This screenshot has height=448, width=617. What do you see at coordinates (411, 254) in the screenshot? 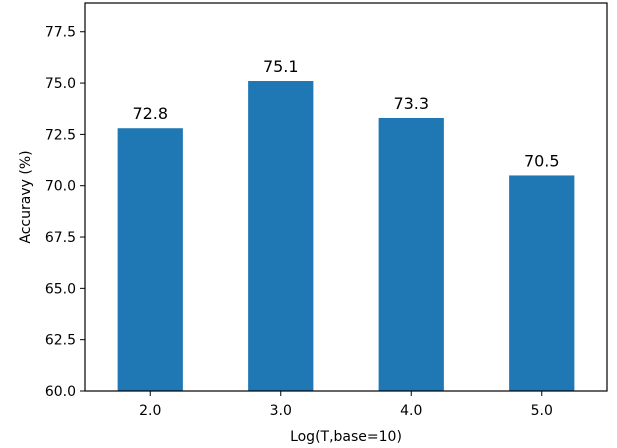
I see `bar-4.0` at bounding box center [411, 254].